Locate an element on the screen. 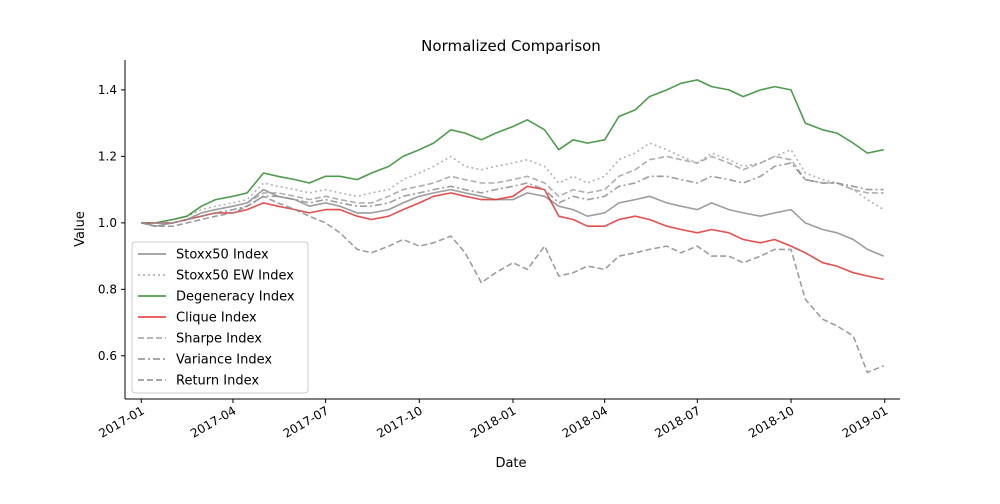  x-tick-label: 2017-10 is located at coordinates (399, 421).